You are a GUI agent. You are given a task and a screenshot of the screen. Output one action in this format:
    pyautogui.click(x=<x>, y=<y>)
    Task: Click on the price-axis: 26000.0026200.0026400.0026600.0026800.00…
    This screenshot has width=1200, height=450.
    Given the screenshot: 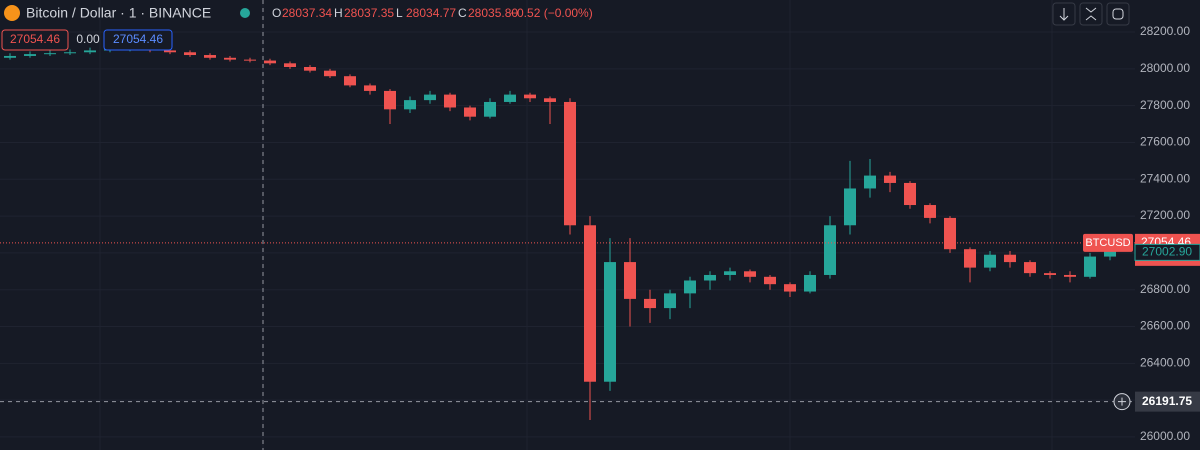 What is the action you would take?
    pyautogui.click(x=1167, y=225)
    